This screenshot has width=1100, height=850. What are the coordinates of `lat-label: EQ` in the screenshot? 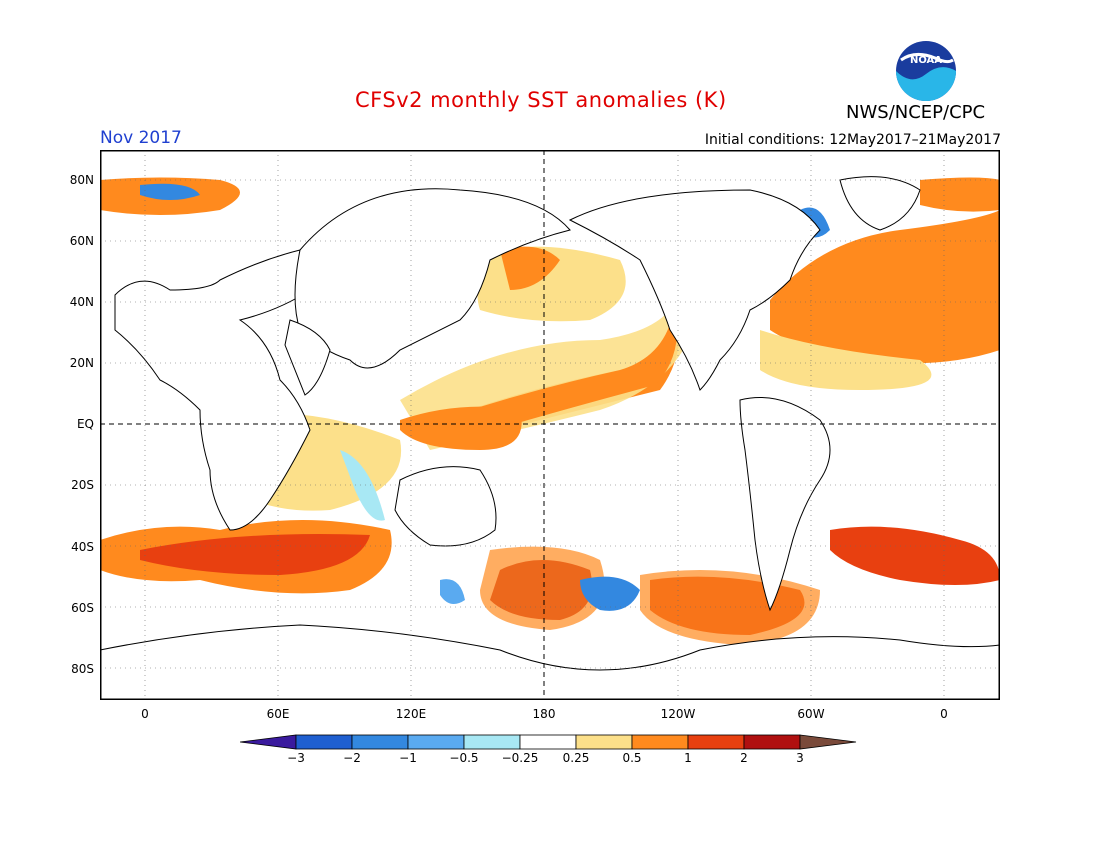 It's located at (85, 424).